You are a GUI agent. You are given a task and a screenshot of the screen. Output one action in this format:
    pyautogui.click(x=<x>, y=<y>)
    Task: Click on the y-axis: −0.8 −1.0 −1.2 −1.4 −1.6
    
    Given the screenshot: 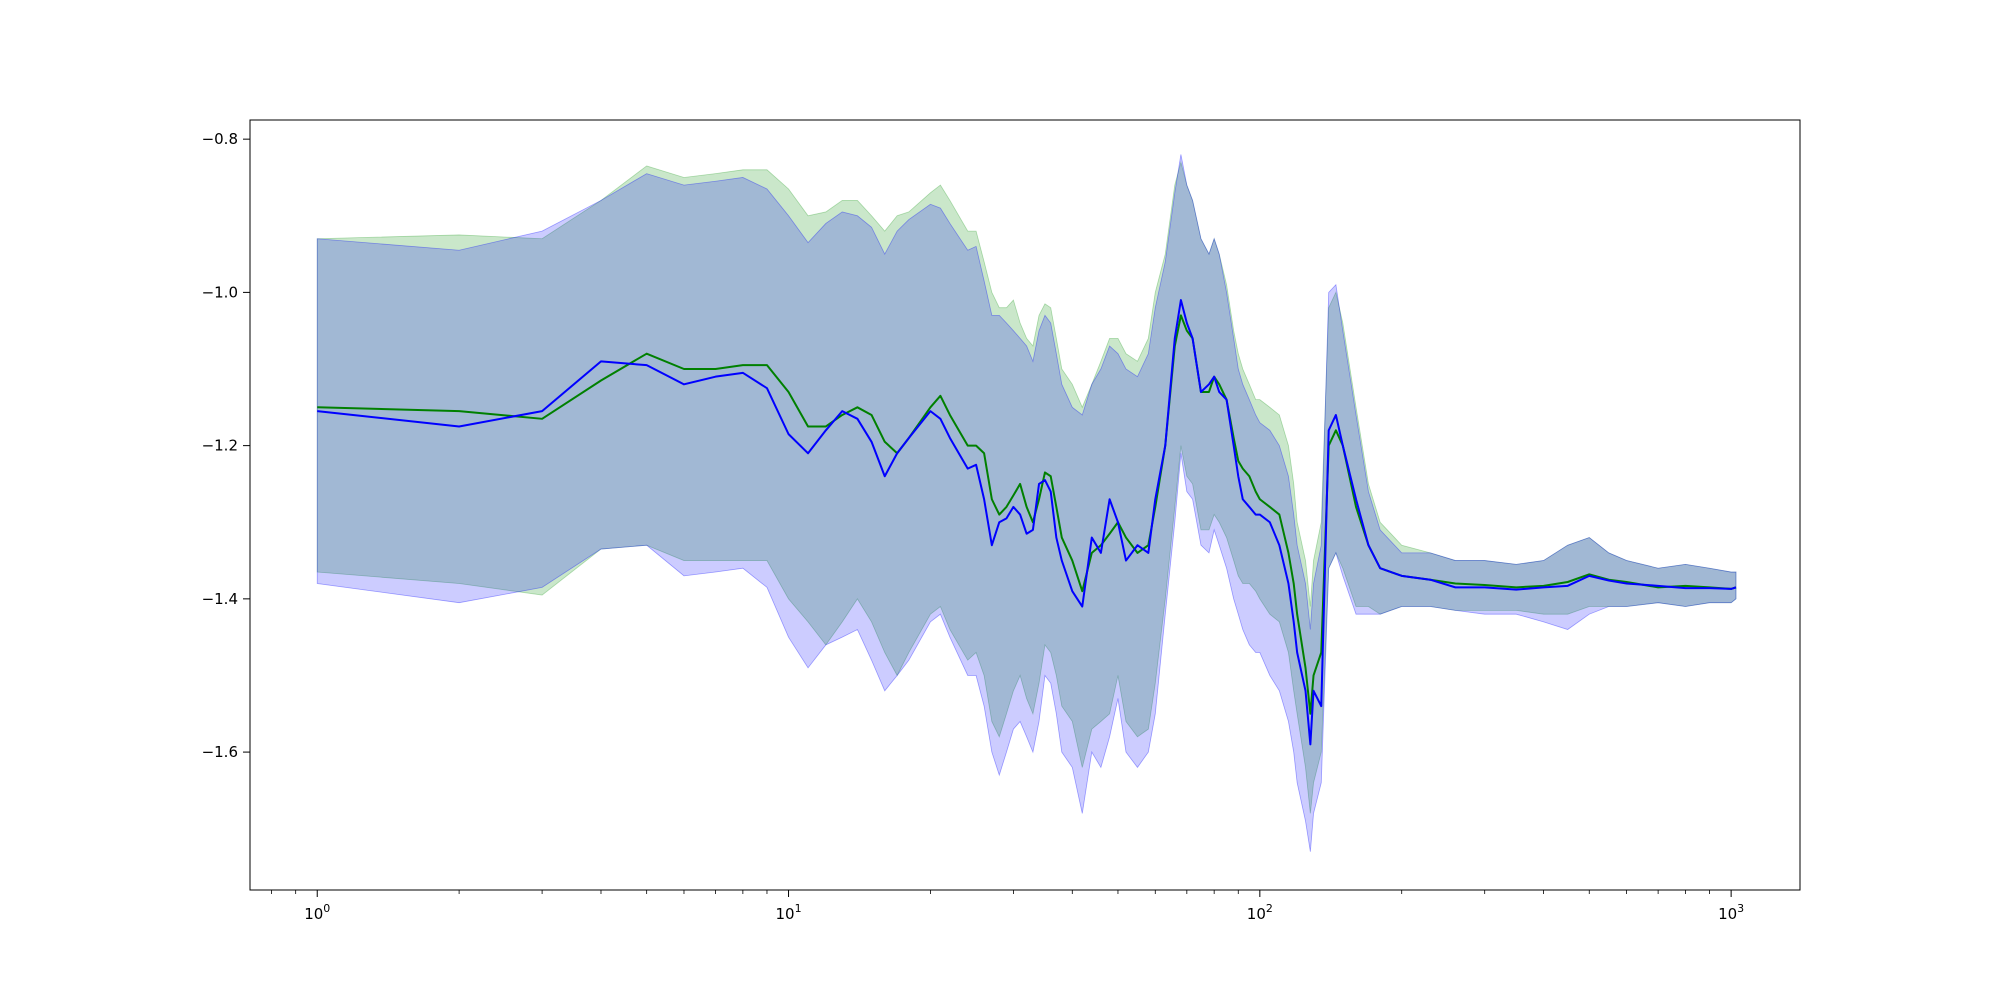 What is the action you would take?
    pyautogui.click(x=226, y=445)
    